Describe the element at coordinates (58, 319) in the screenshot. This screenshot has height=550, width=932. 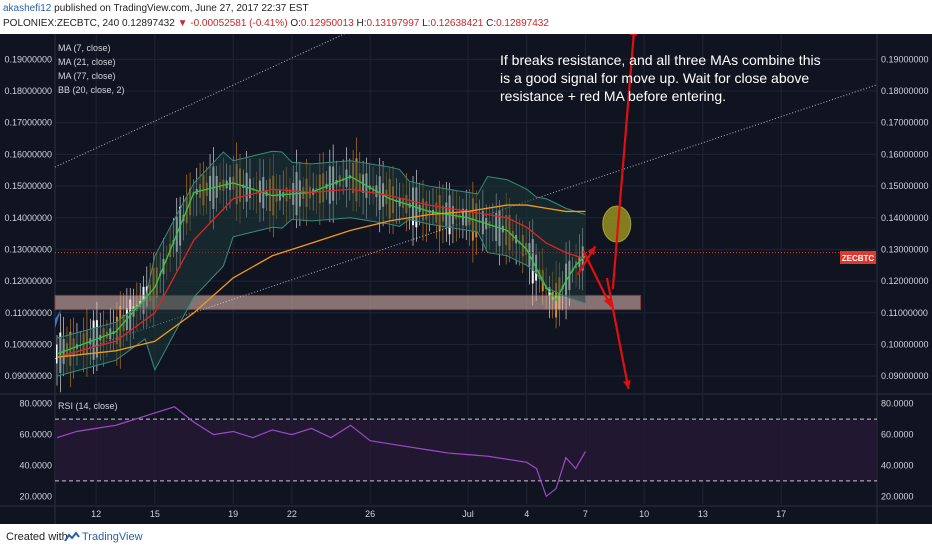
I see `left-marker-icon` at that location.